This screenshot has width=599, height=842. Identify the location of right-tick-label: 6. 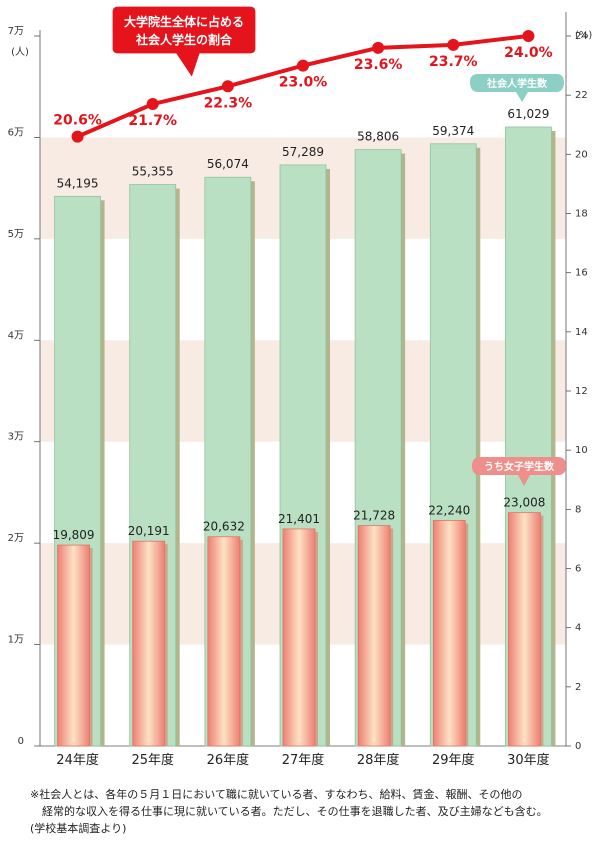
(578, 569).